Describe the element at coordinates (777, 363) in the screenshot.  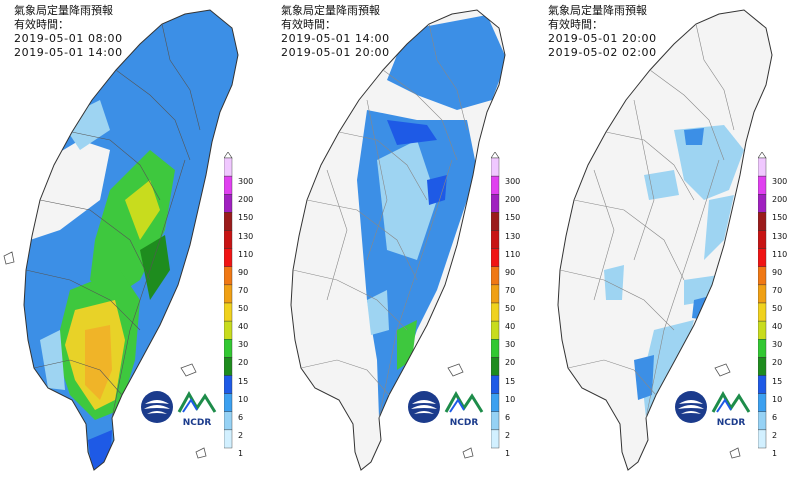
I see `legend-label: 20` at that location.